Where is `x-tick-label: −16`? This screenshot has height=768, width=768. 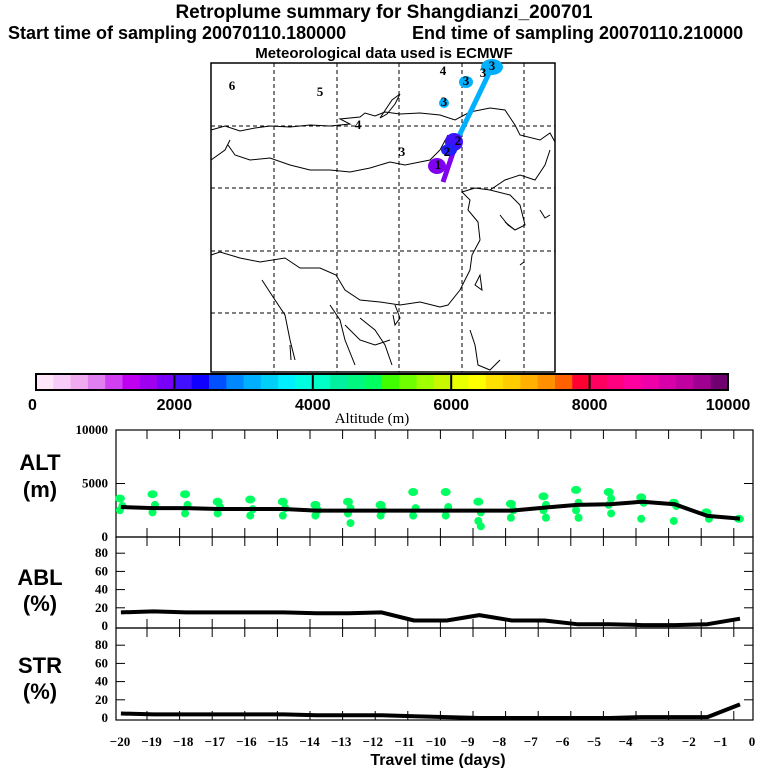
x-tick-label: −16 is located at coordinates (246, 741).